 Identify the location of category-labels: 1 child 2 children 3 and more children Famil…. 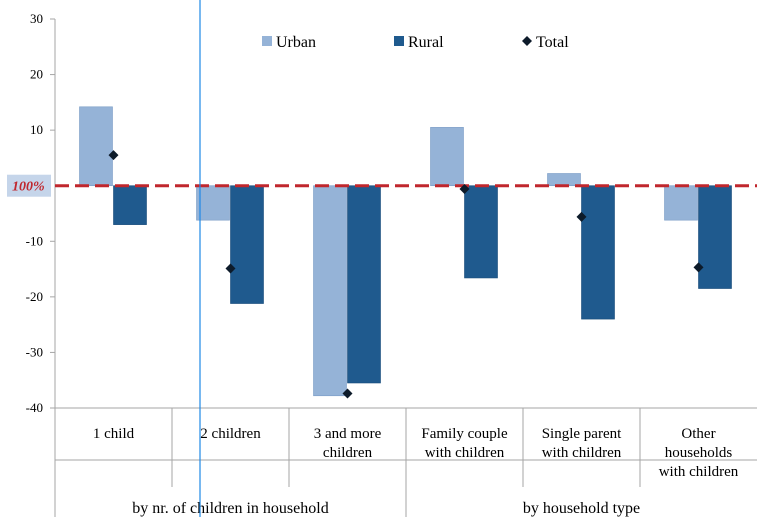
(416, 453).